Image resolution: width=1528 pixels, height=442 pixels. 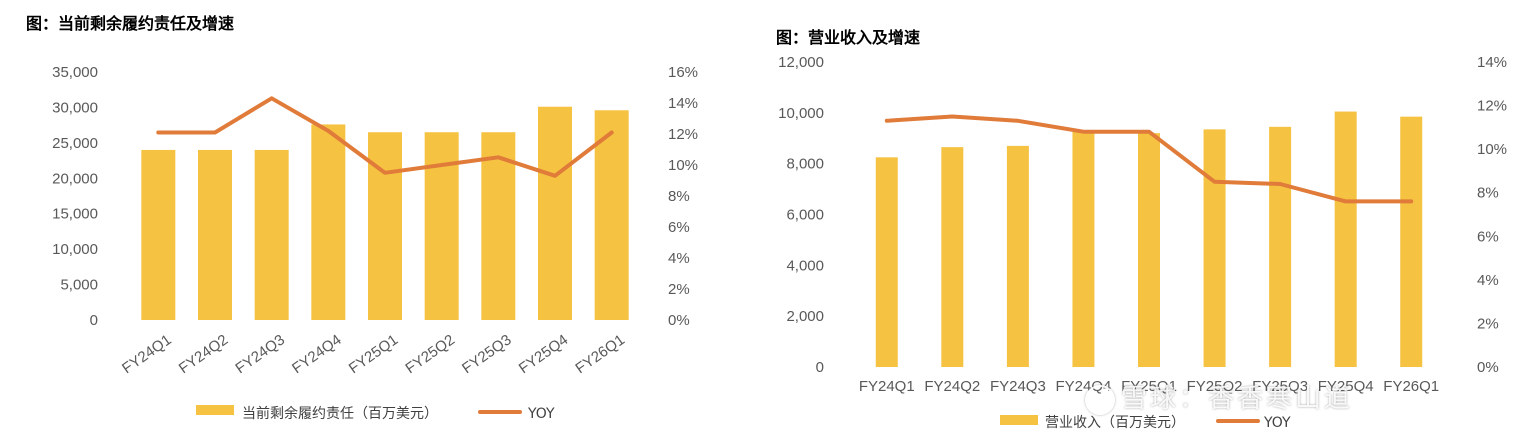 What do you see at coordinates (75, 214) in the screenshot?
I see `y-tick-label: 15,000` at bounding box center [75, 214].